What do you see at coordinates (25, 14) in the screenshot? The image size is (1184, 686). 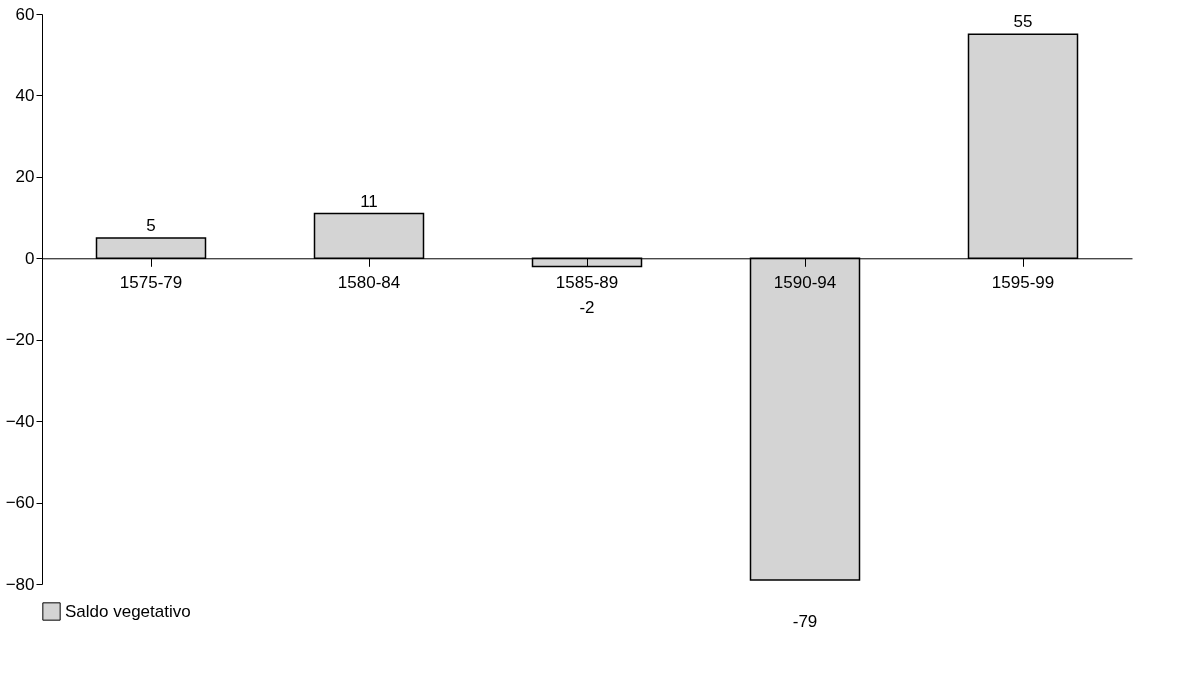 I see `y-tick-label: 60` at bounding box center [25, 14].